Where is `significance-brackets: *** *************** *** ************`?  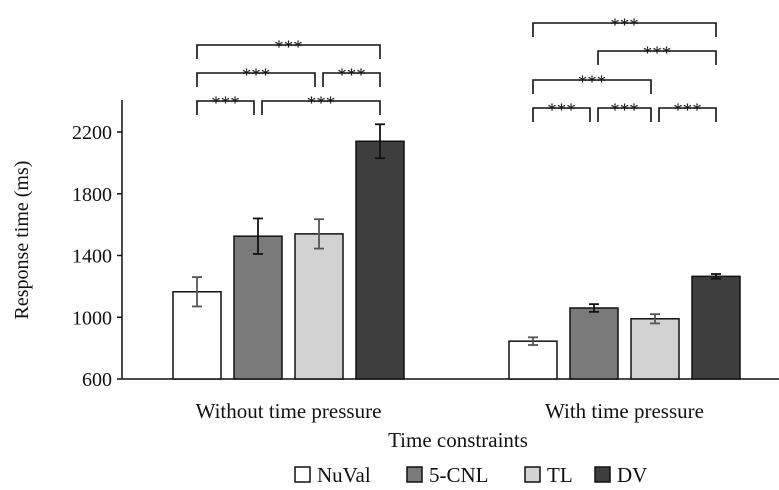
significance-brackets: *** *************** *** ************ is located at coordinates (456, 68).